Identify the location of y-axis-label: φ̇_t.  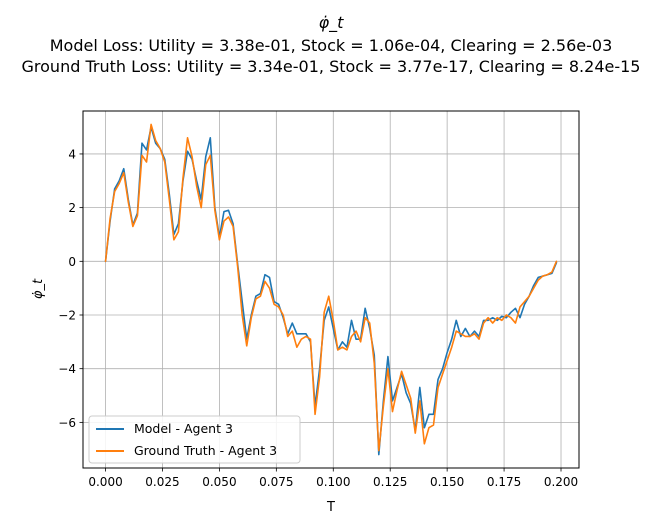
(38, 288).